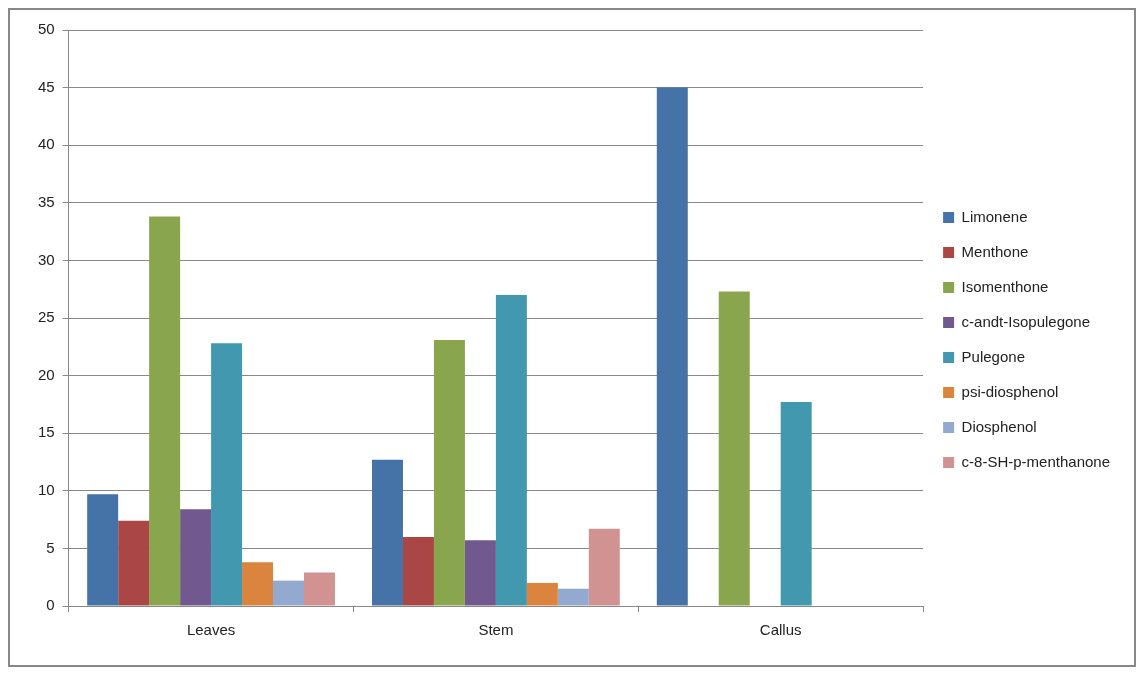  What do you see at coordinates (50, 547) in the screenshot?
I see `y-tick-label: 5` at bounding box center [50, 547].